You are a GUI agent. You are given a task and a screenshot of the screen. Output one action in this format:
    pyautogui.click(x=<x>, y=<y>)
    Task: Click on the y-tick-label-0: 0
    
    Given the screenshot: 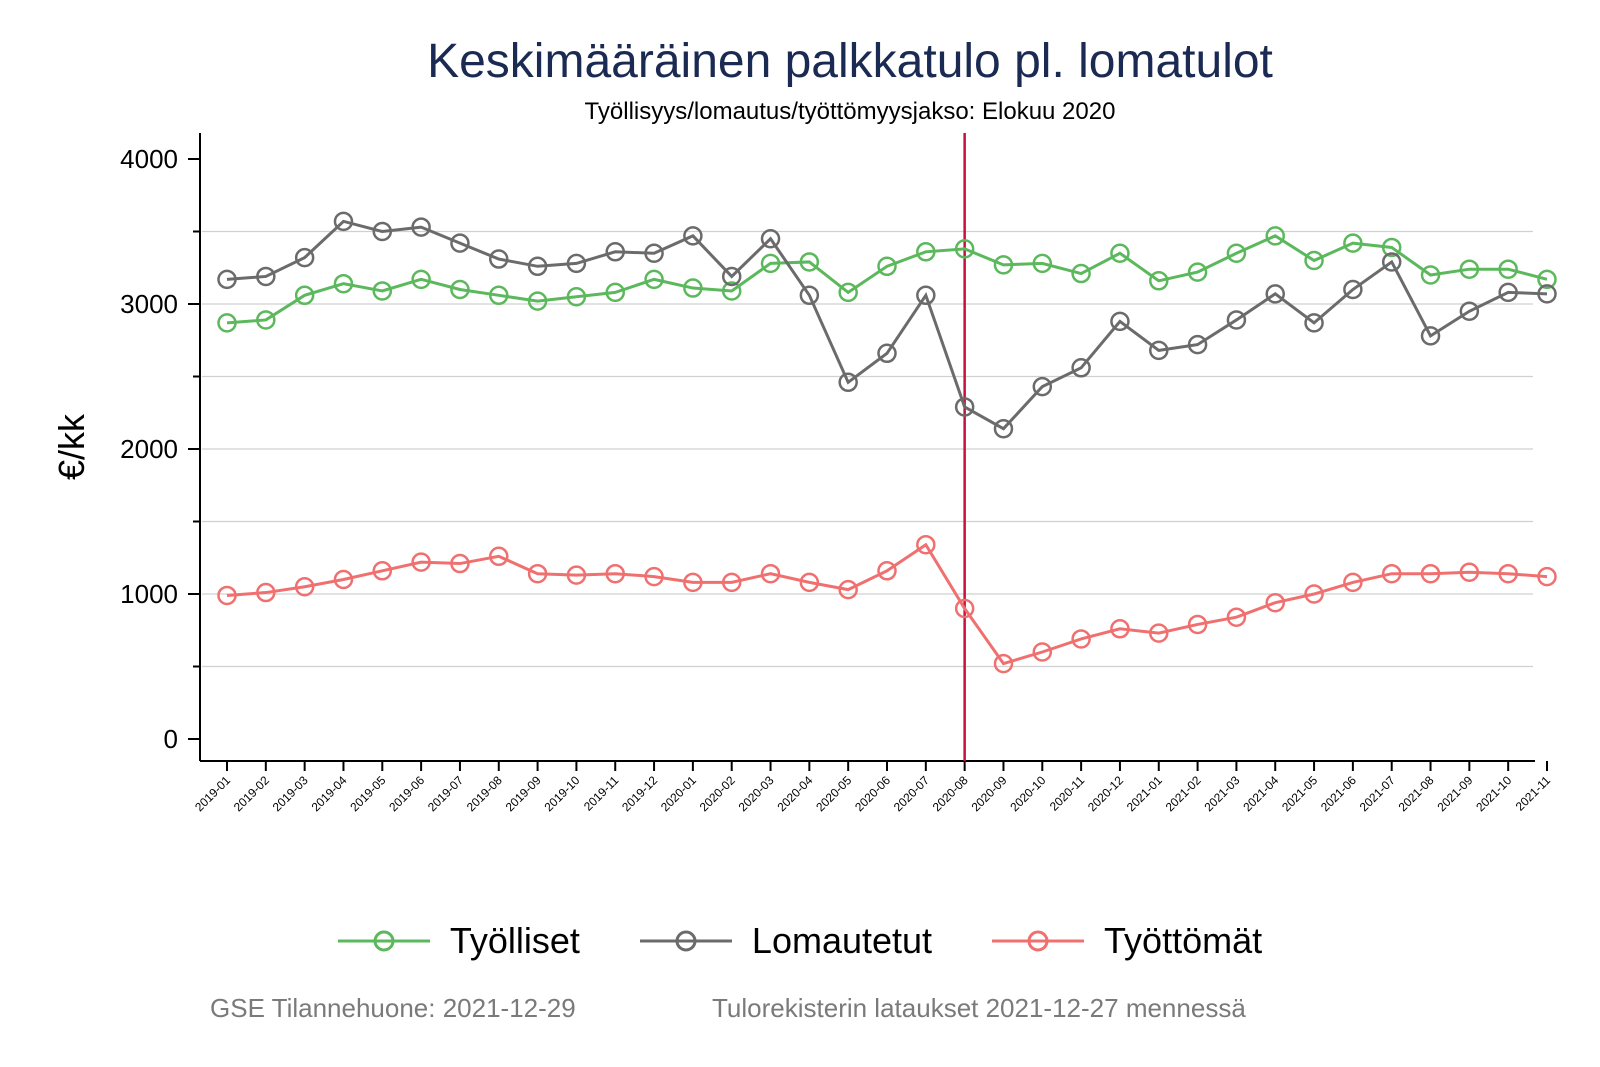 What is the action you would take?
    pyautogui.click(x=171, y=739)
    